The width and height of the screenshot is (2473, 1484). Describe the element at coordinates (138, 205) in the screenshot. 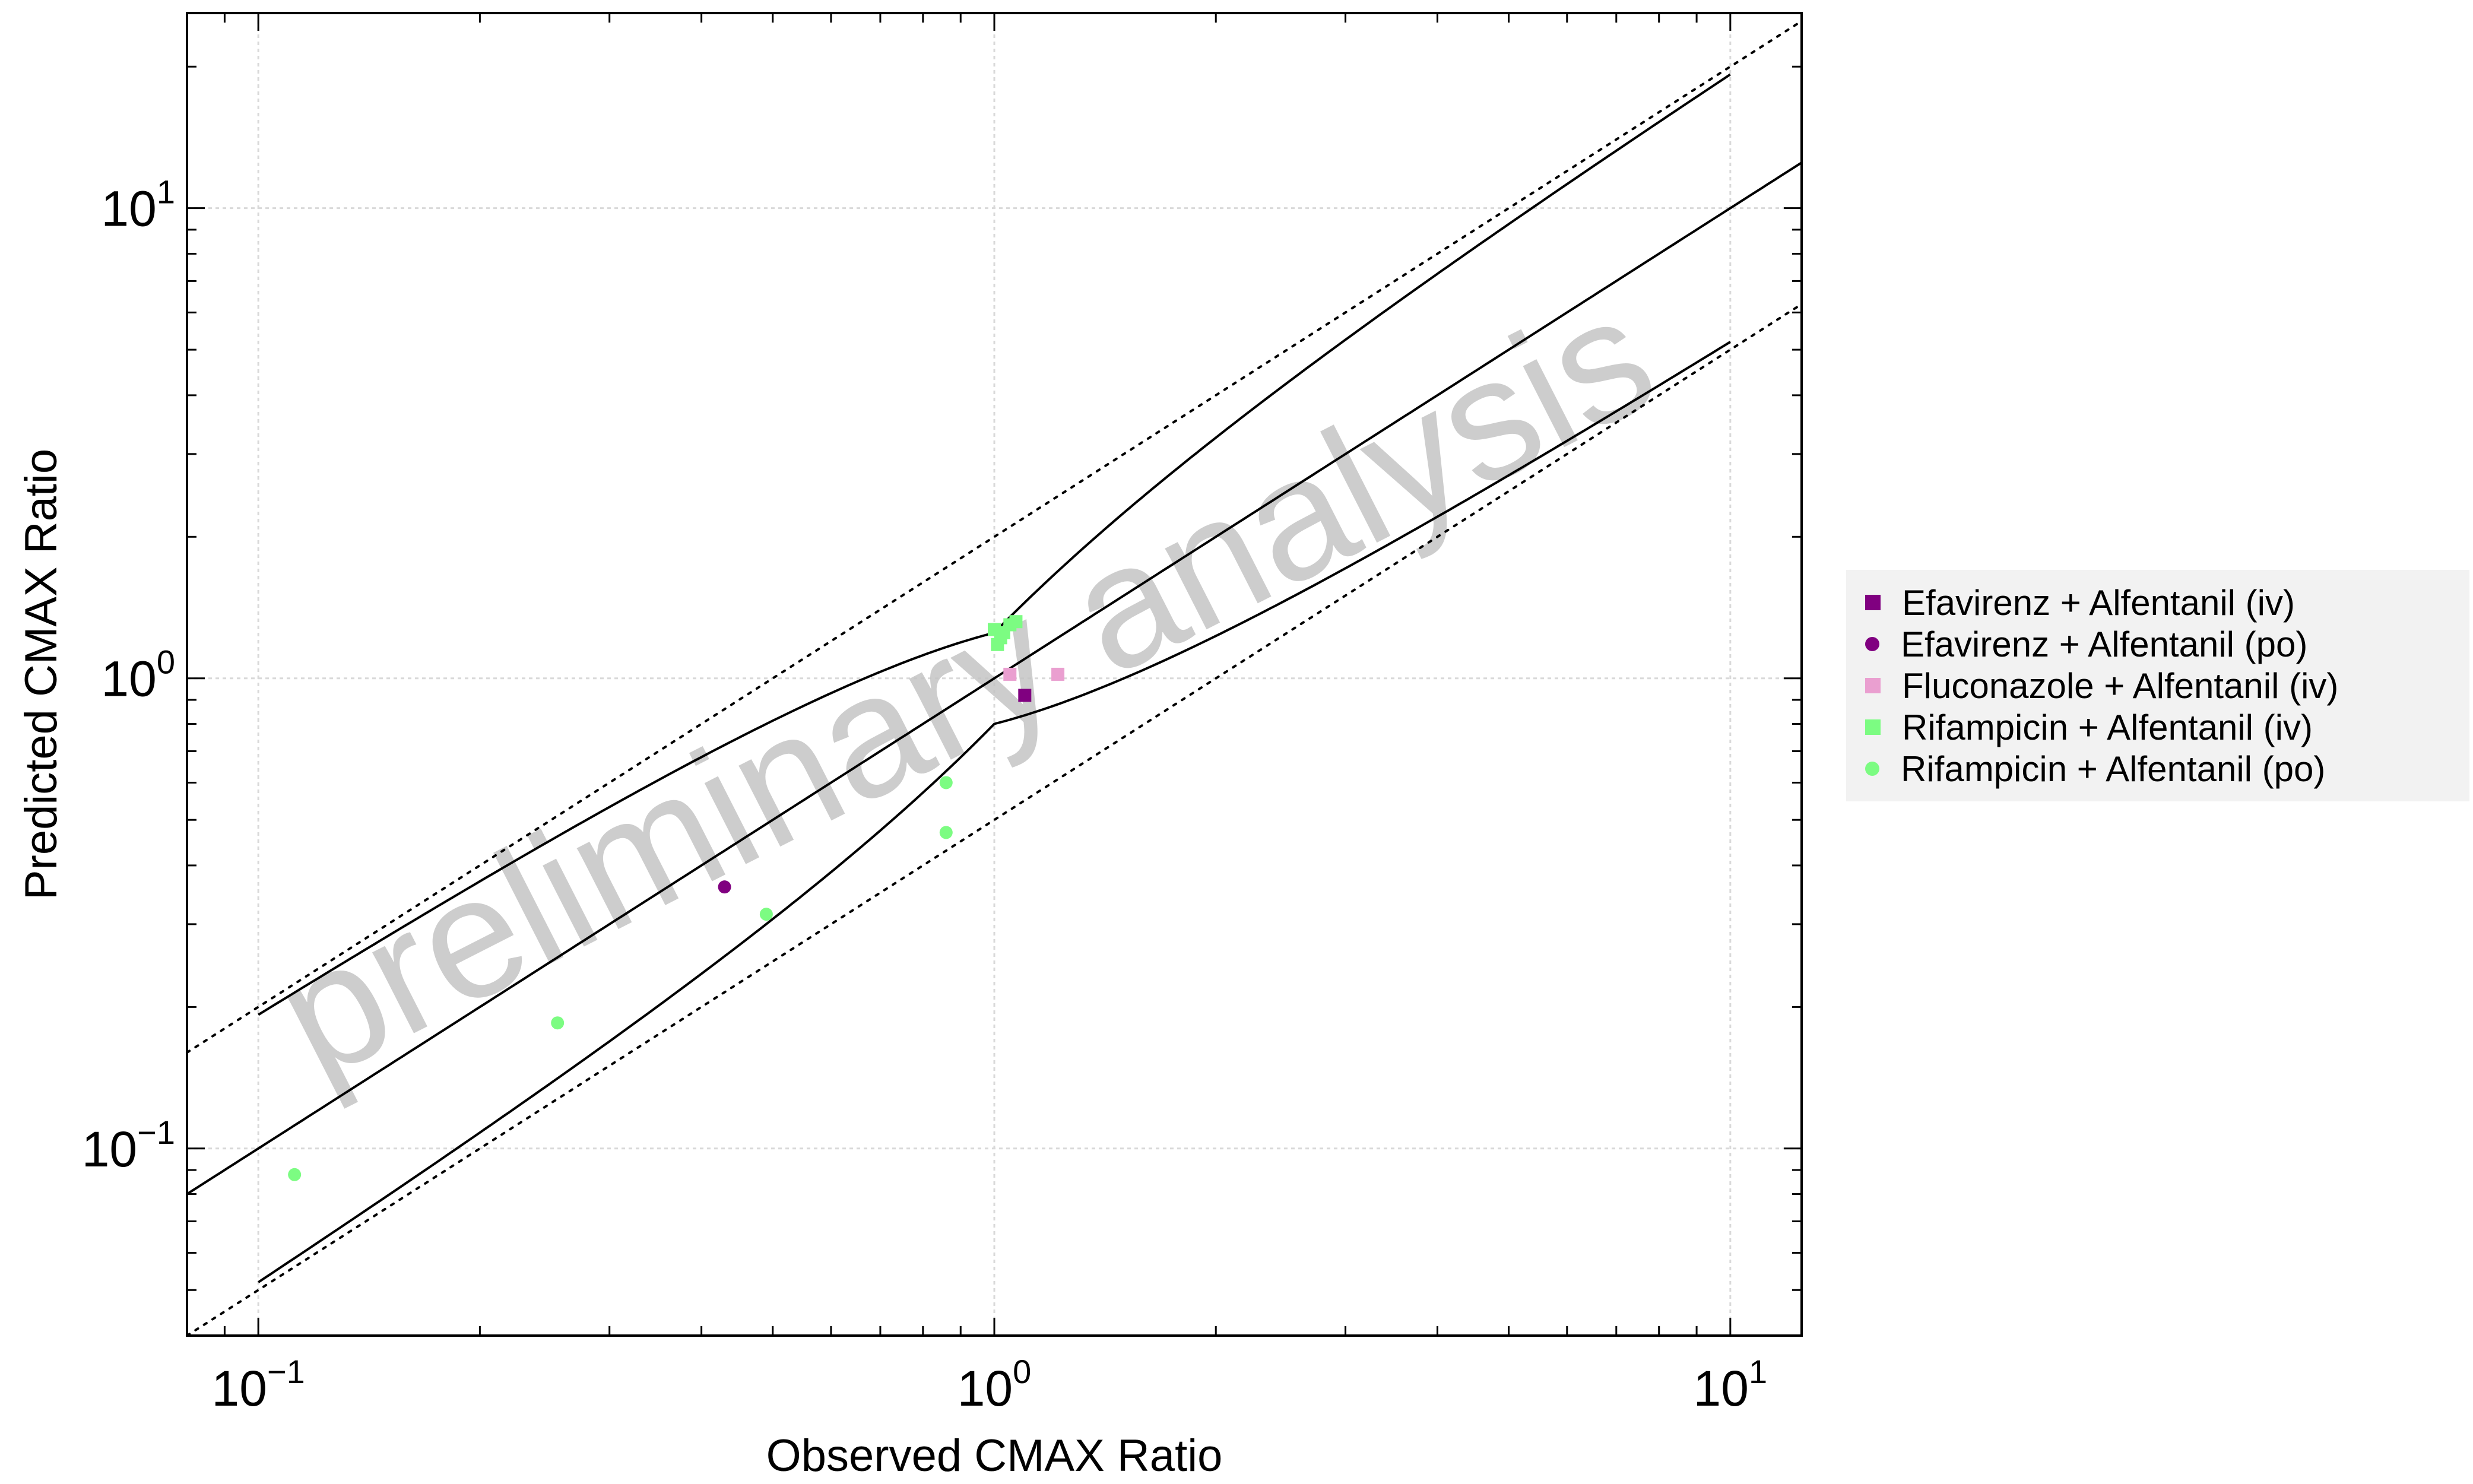

I see `y-tick-label: 10¹` at that location.